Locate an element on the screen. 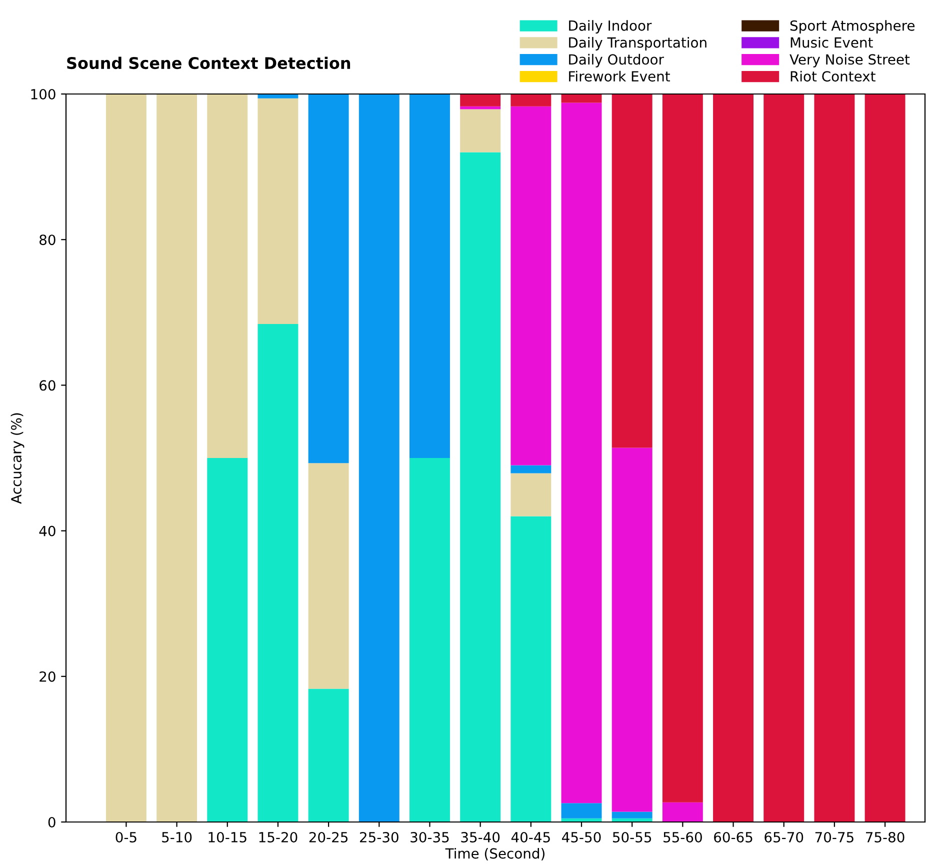 The height and width of the screenshot is (866, 937). x-tick-label: 20-25 is located at coordinates (328, 837).